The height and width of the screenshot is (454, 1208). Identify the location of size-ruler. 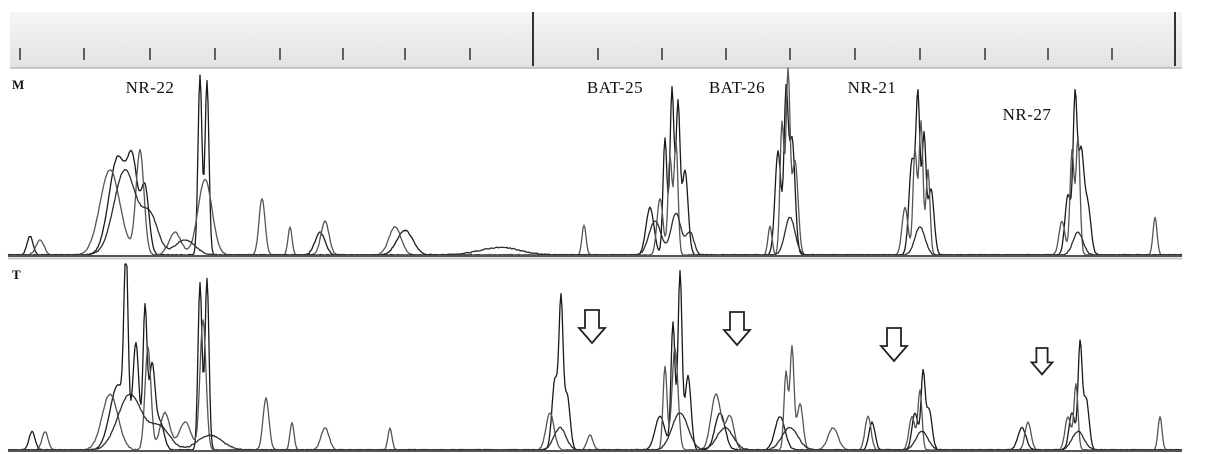
(596, 40).